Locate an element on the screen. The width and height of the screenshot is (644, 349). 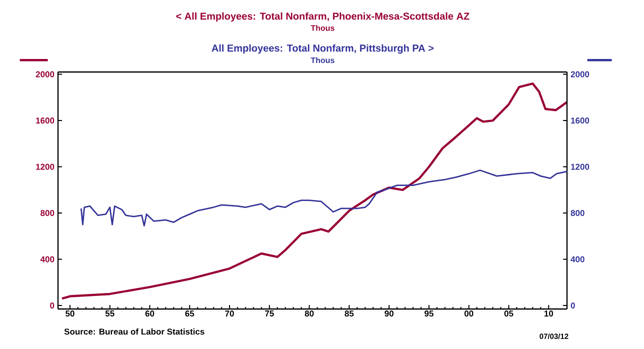
y-tick-label: 400 is located at coordinates (47, 259).